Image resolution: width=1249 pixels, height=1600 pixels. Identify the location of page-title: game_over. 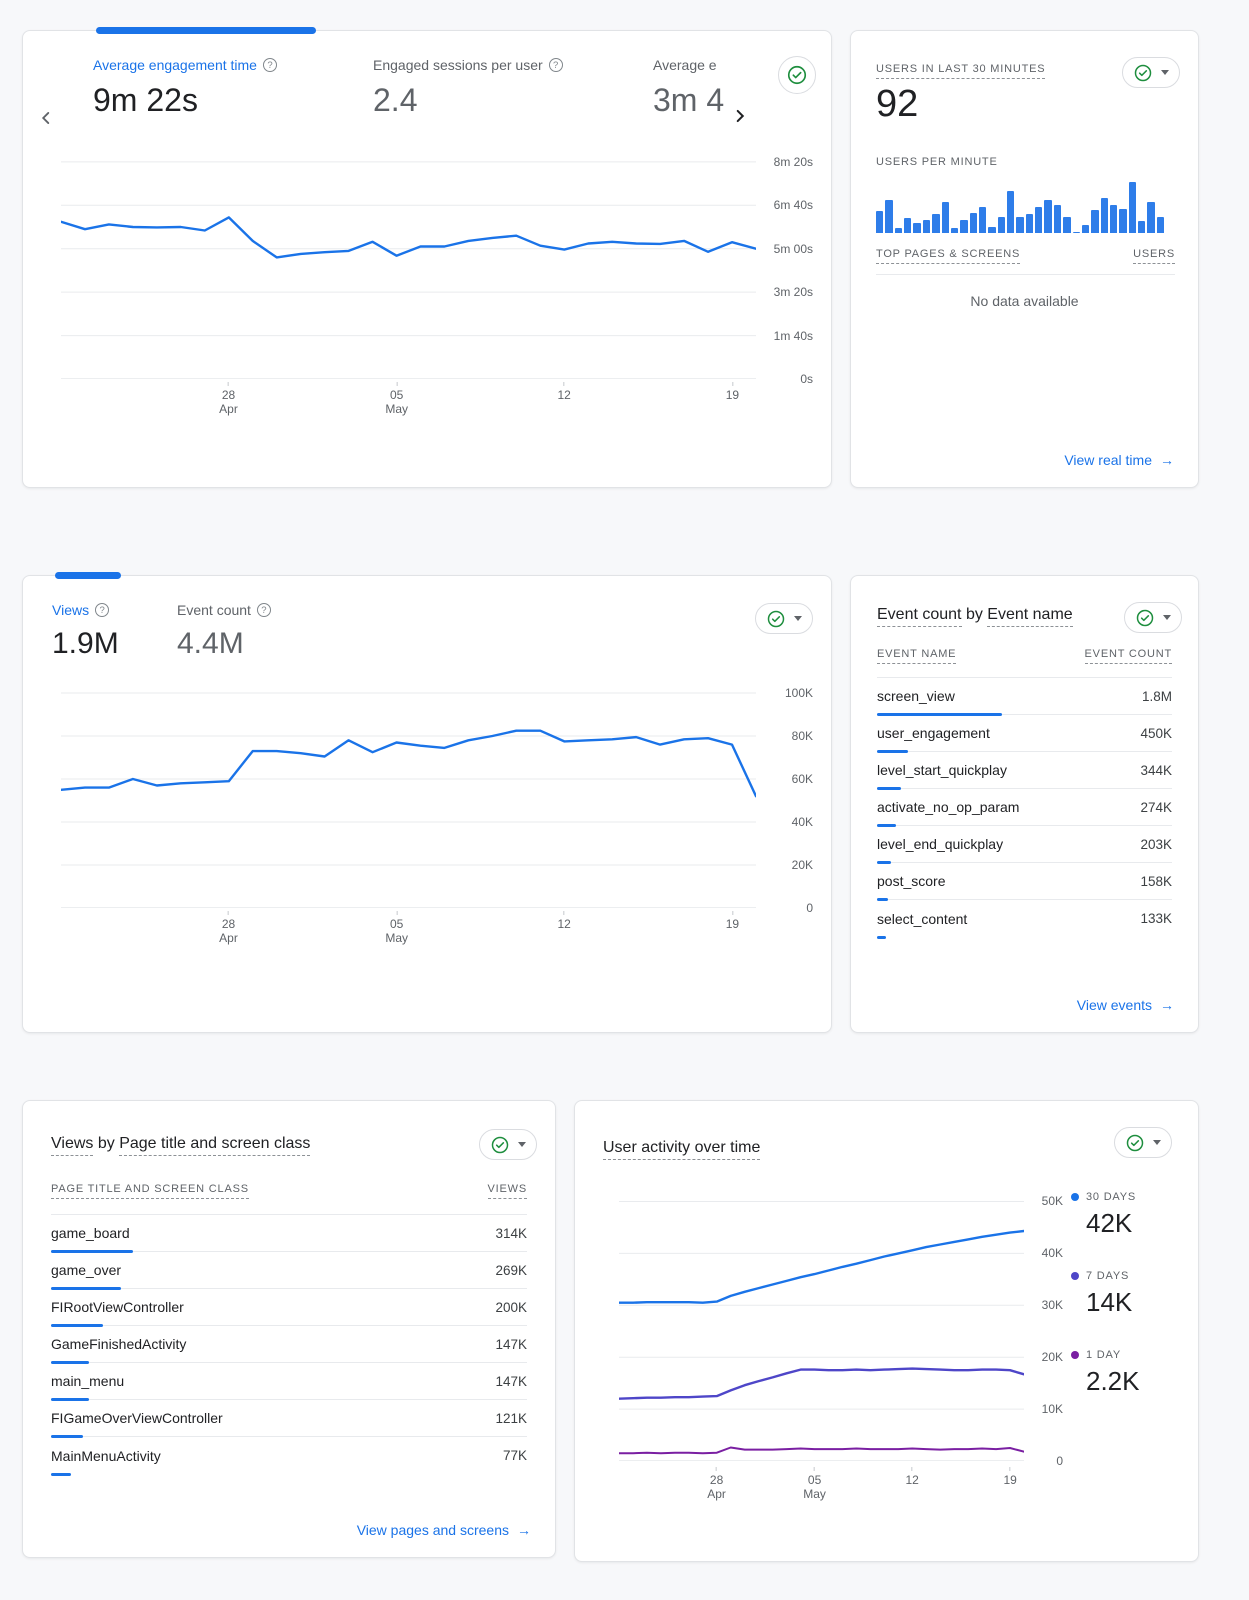
(86, 1270).